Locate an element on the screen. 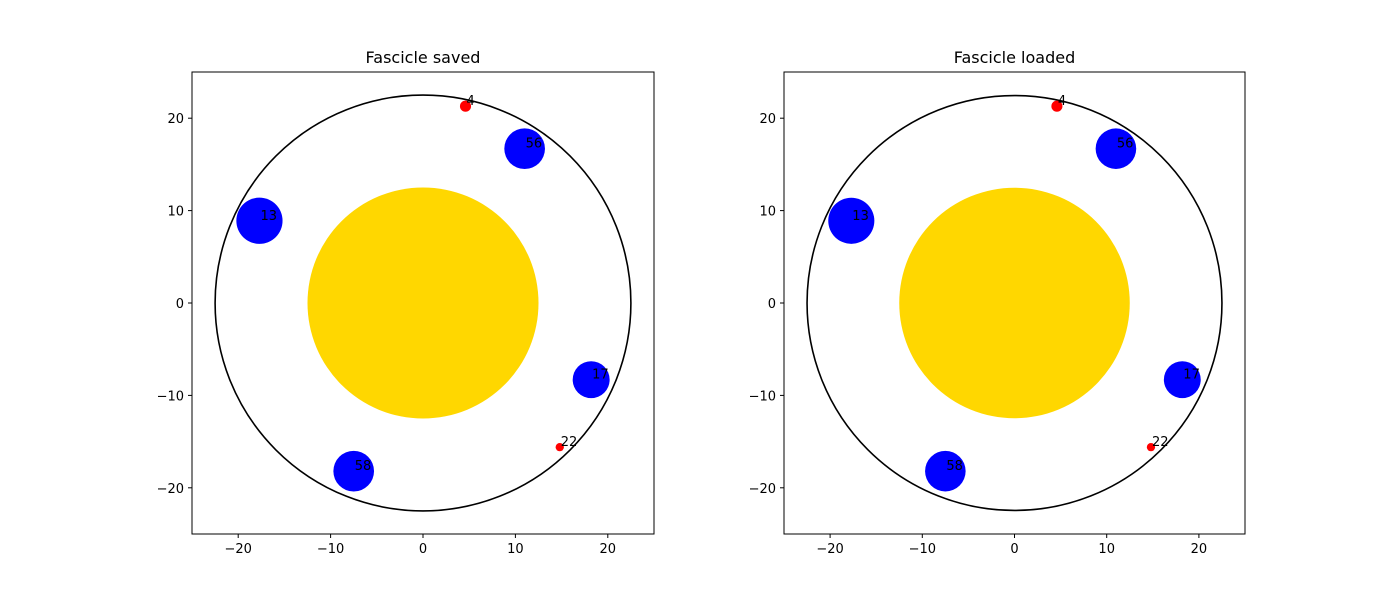  chart-title: Fascicle saved is located at coordinates (423, 57).